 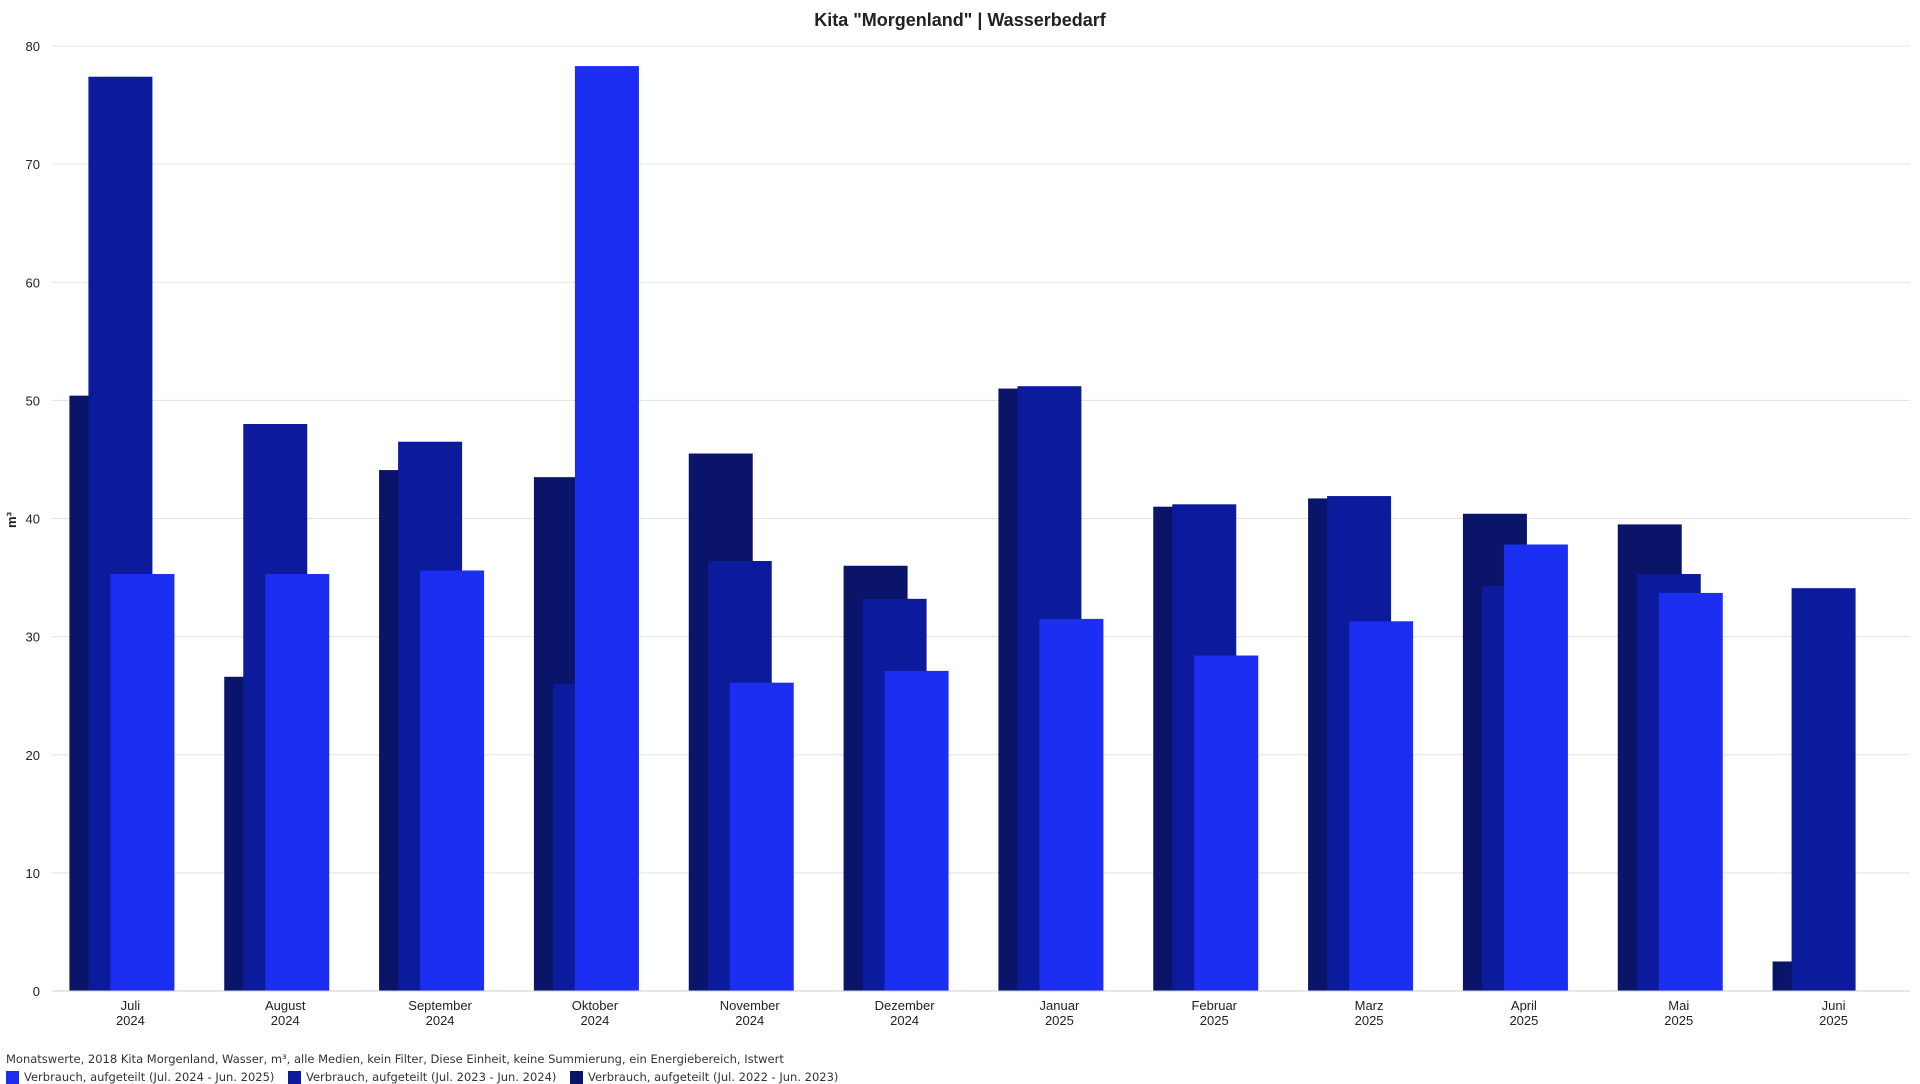 What do you see at coordinates (1690, 791) in the screenshot?
I see `bar-series3-mai` at bounding box center [1690, 791].